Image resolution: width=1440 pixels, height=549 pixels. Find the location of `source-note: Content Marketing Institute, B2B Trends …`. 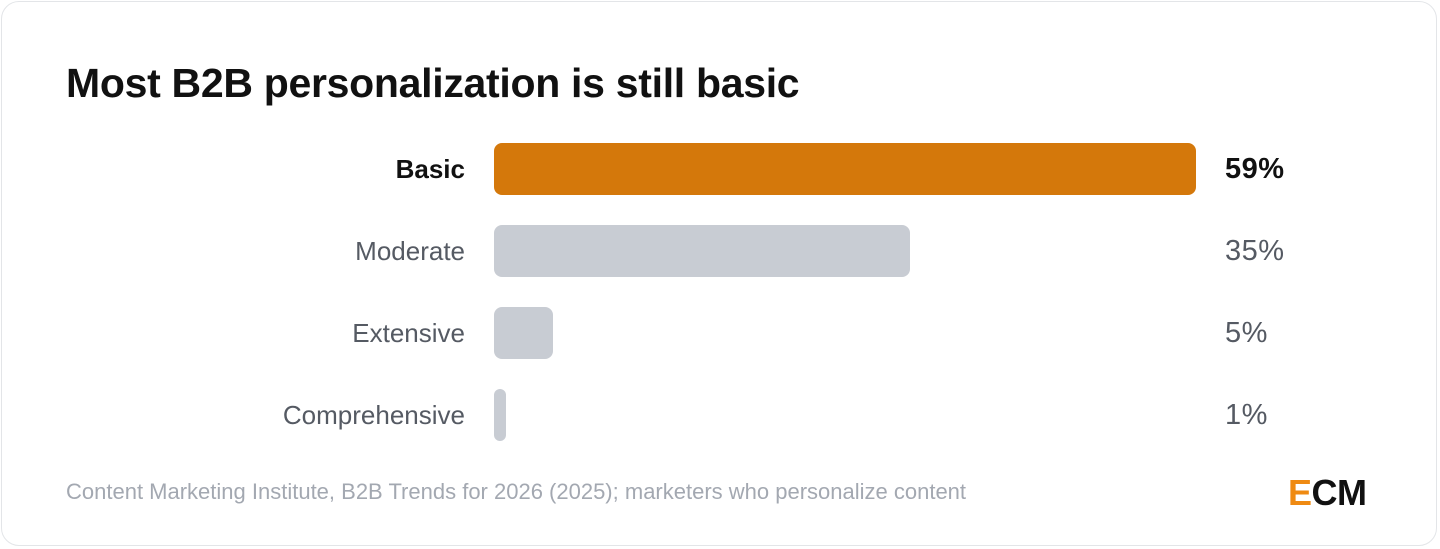

source-note: Content Marketing Institute, B2B Trends … is located at coordinates (516, 491).